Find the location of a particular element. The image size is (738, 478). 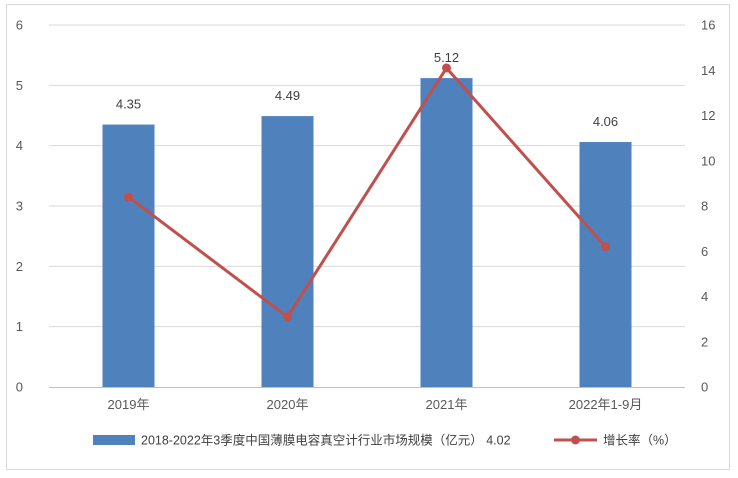

bar-data-labels: 4.35 4.49 5.12 4.06 is located at coordinates (367, 89).